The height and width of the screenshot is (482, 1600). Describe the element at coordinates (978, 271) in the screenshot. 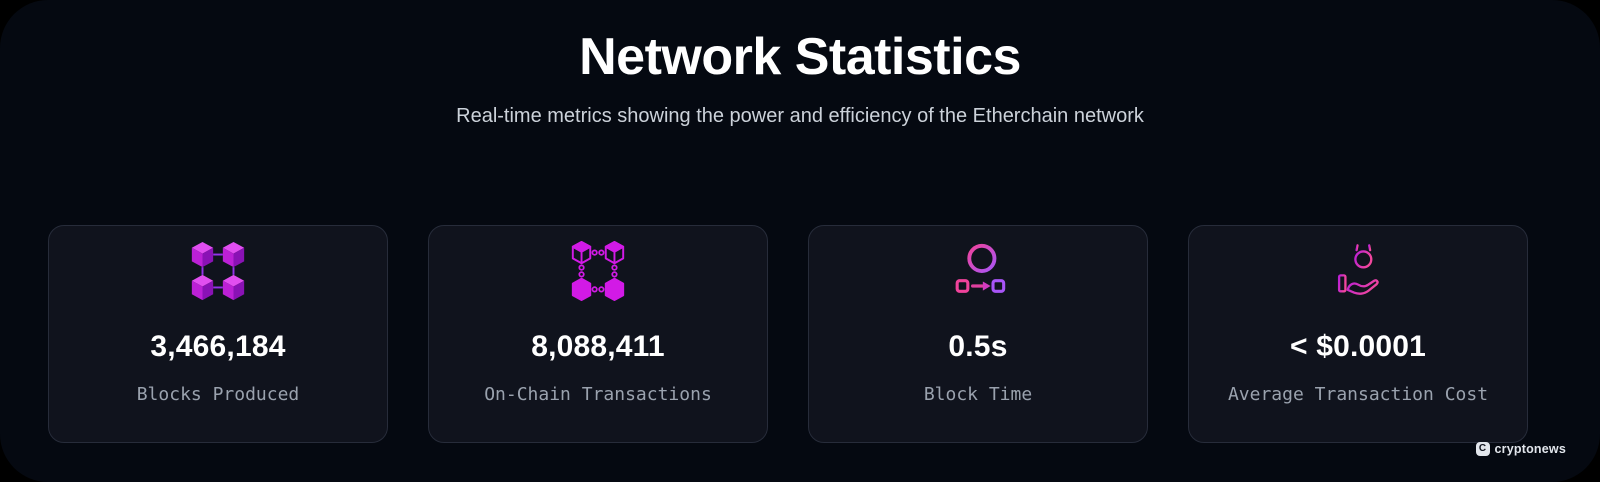

I see `block-time-clock-icon` at that location.